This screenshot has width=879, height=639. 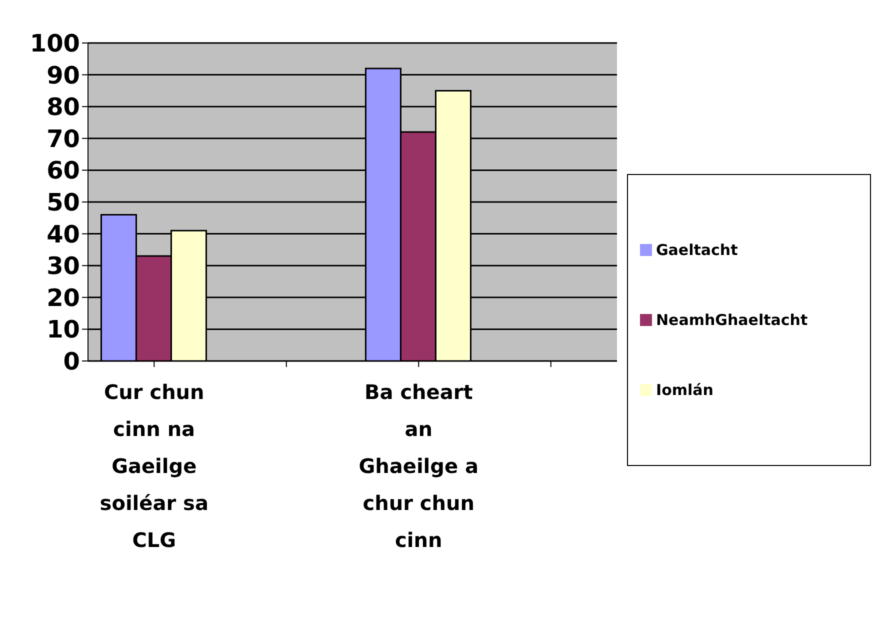 I want to click on y-tick-label: 30, so click(x=63, y=266).